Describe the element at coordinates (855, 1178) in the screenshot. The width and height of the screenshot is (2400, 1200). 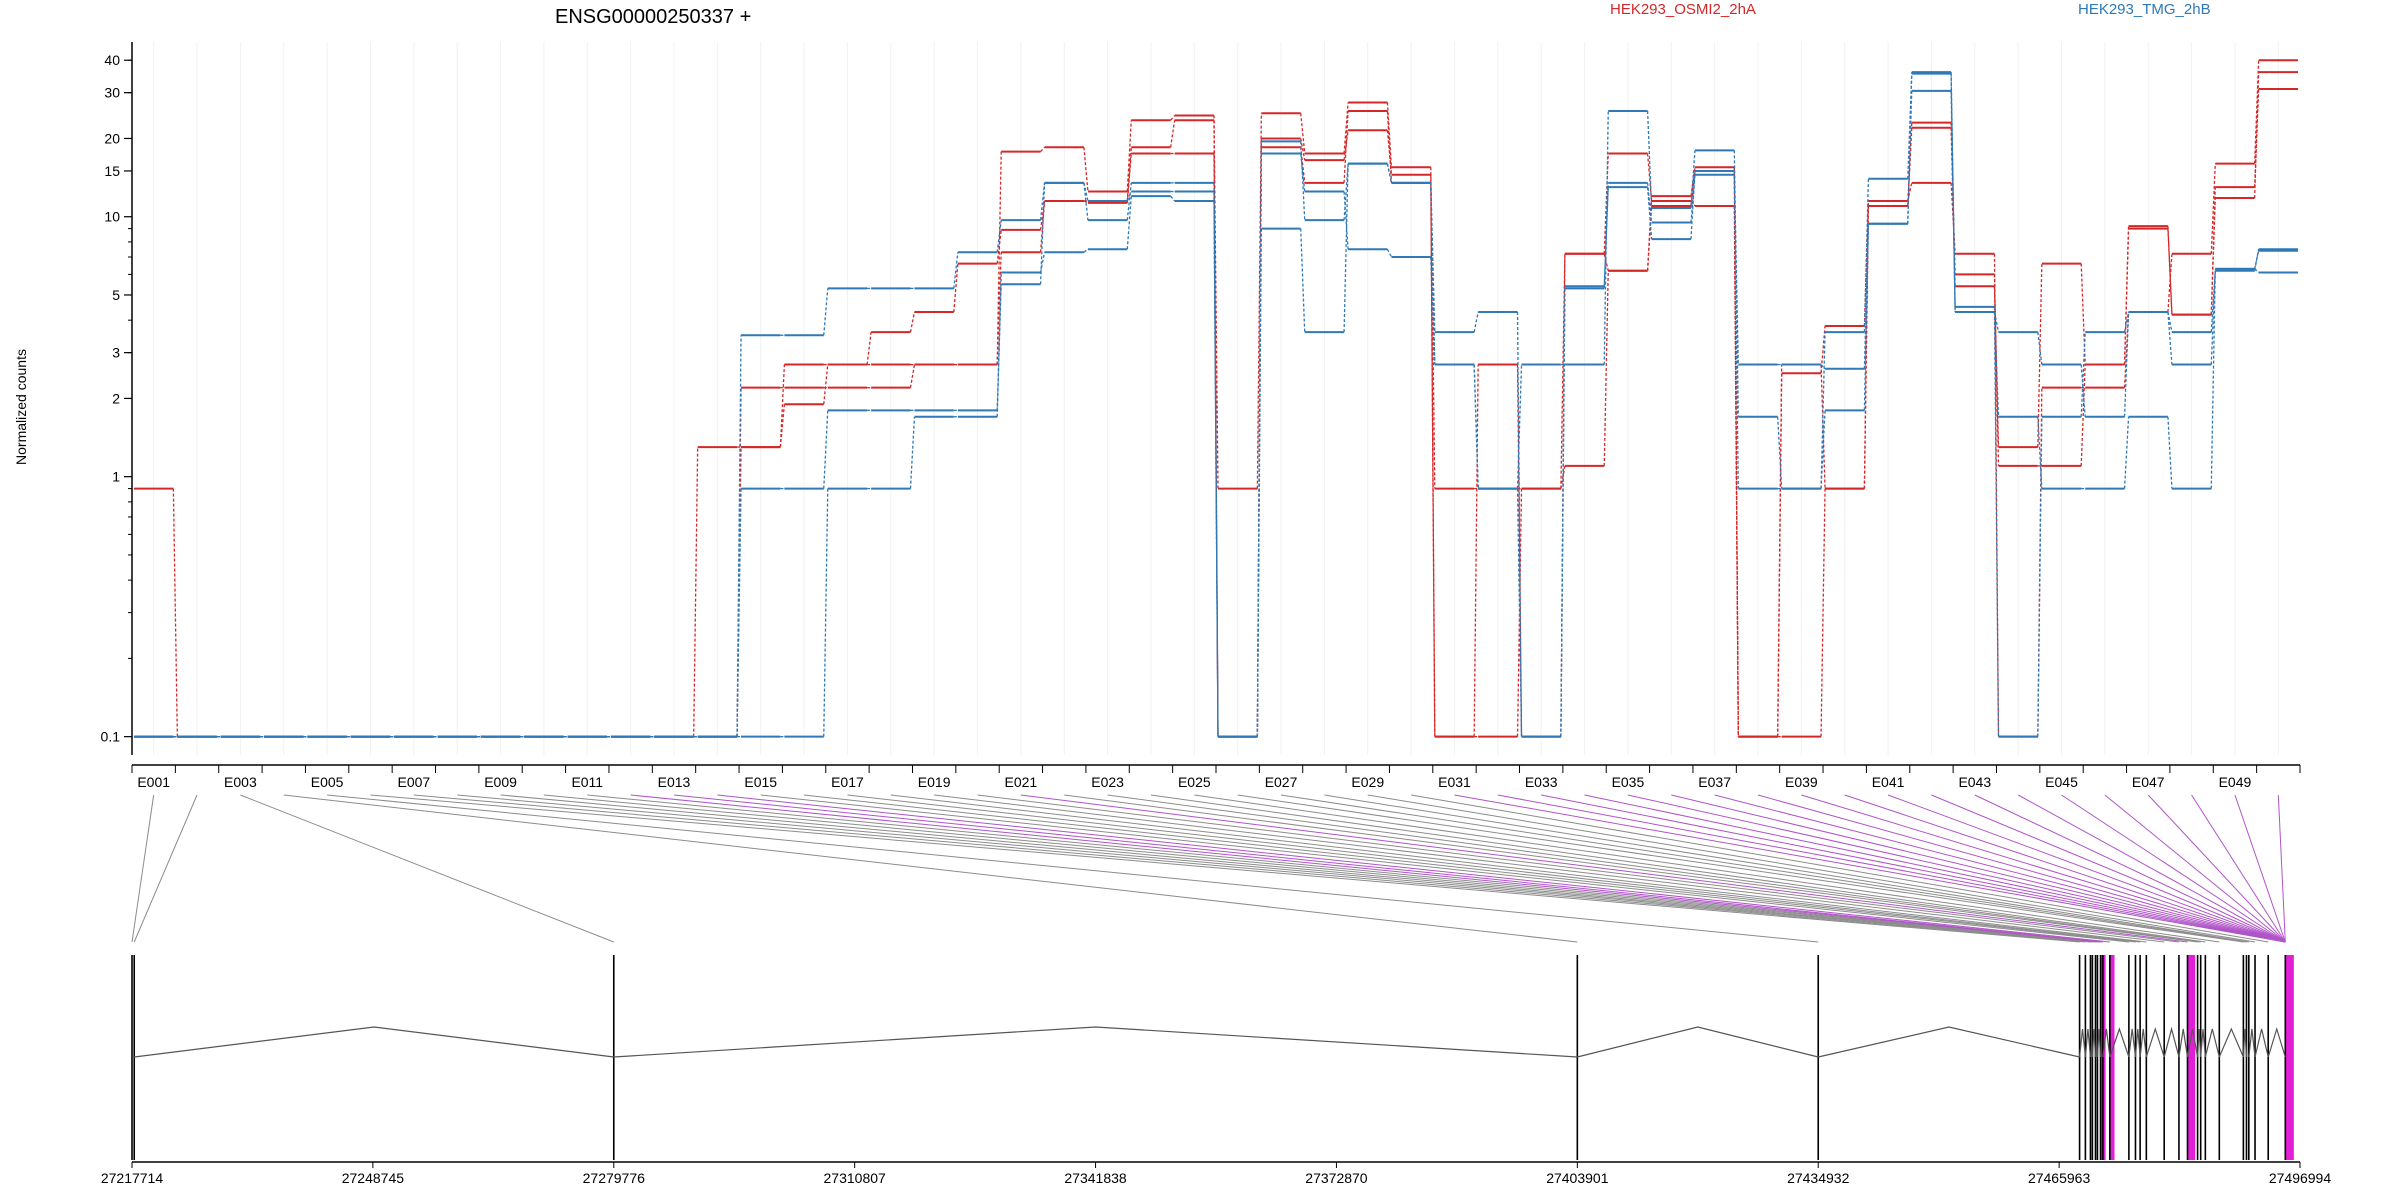
I see `coord-tick-label: 27310807` at that location.